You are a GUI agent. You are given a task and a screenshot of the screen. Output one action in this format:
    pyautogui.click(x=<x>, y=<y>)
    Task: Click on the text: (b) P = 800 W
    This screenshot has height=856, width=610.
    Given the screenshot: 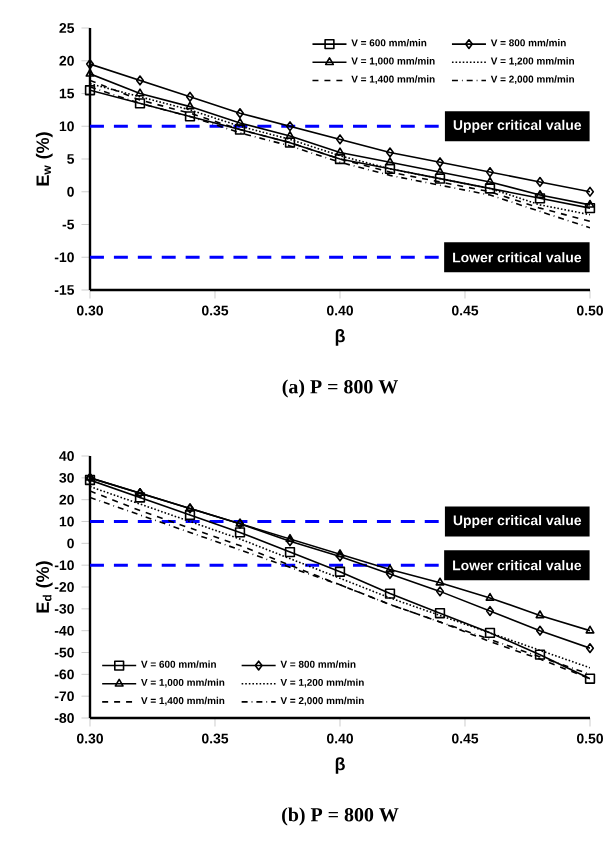 What is the action you would take?
    pyautogui.click(x=340, y=816)
    